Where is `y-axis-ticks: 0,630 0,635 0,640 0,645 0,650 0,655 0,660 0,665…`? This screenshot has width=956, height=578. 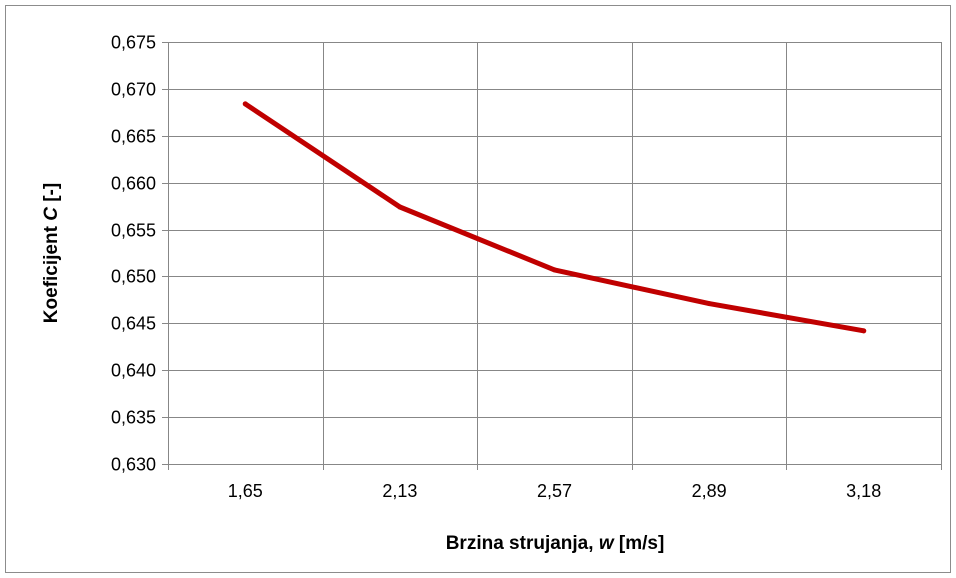
y-axis-ticks: 0,630 0,635 0,640 0,645 0,650 0,655 0,660 0,665… is located at coordinates (133, 254).